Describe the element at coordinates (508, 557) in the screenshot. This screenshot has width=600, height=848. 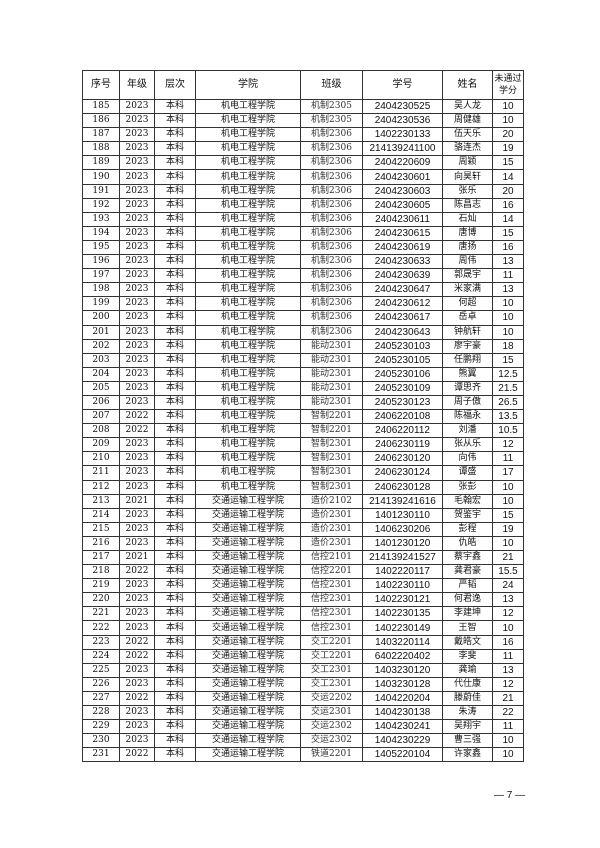
I see `cell-failed-credits: 21` at that location.